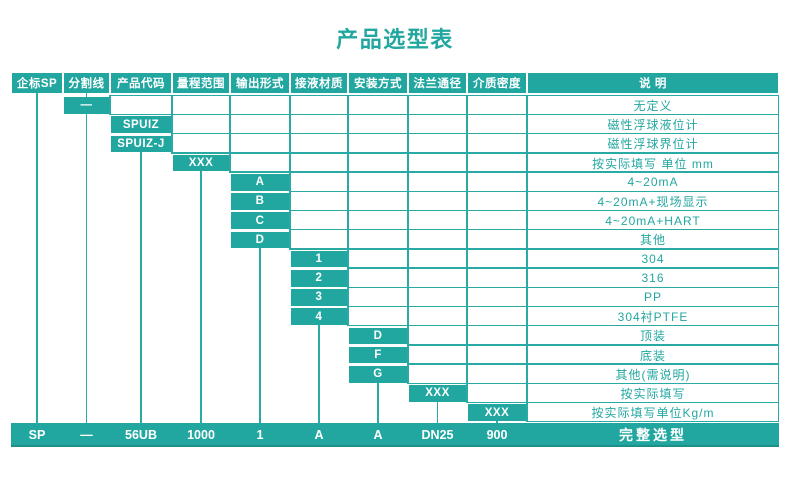  I want to click on option-cell-product-code: SPUIZ, so click(141, 124).